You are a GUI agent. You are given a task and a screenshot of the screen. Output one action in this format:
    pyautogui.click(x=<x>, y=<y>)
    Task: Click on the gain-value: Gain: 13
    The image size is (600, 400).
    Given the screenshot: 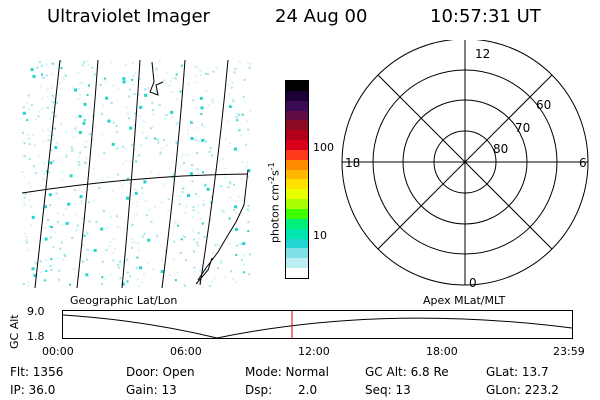 What is the action you would take?
    pyautogui.click(x=151, y=390)
    